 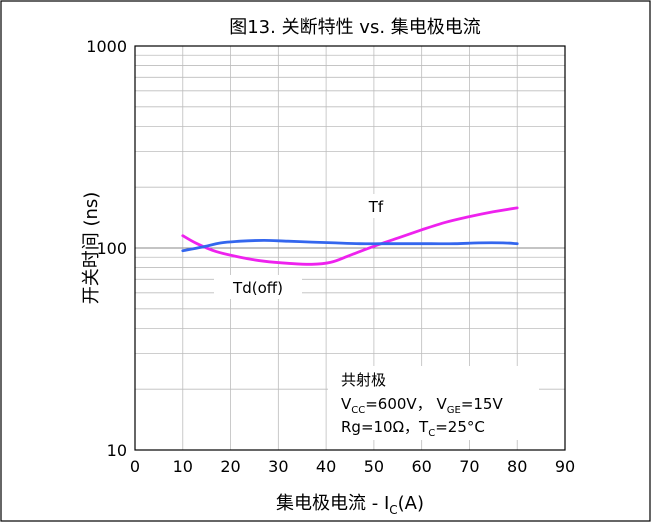 I want to click on y-tick-label: 100, so click(x=111, y=248).